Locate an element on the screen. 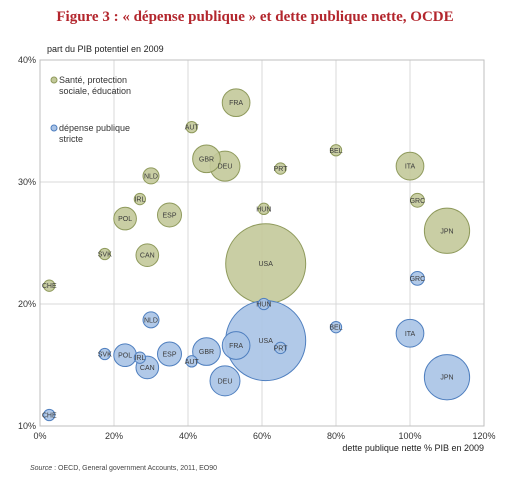 This screenshot has width=510, height=489. bubble-label-esp-strict: ESP is located at coordinates (169, 355).